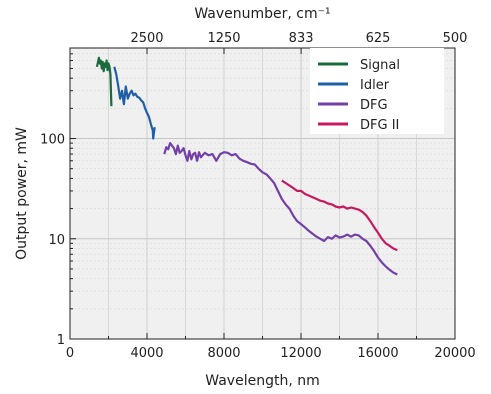 The width and height of the screenshot is (491, 394). What do you see at coordinates (380, 65) in the screenshot?
I see `legend-label: Signal` at bounding box center [380, 65].